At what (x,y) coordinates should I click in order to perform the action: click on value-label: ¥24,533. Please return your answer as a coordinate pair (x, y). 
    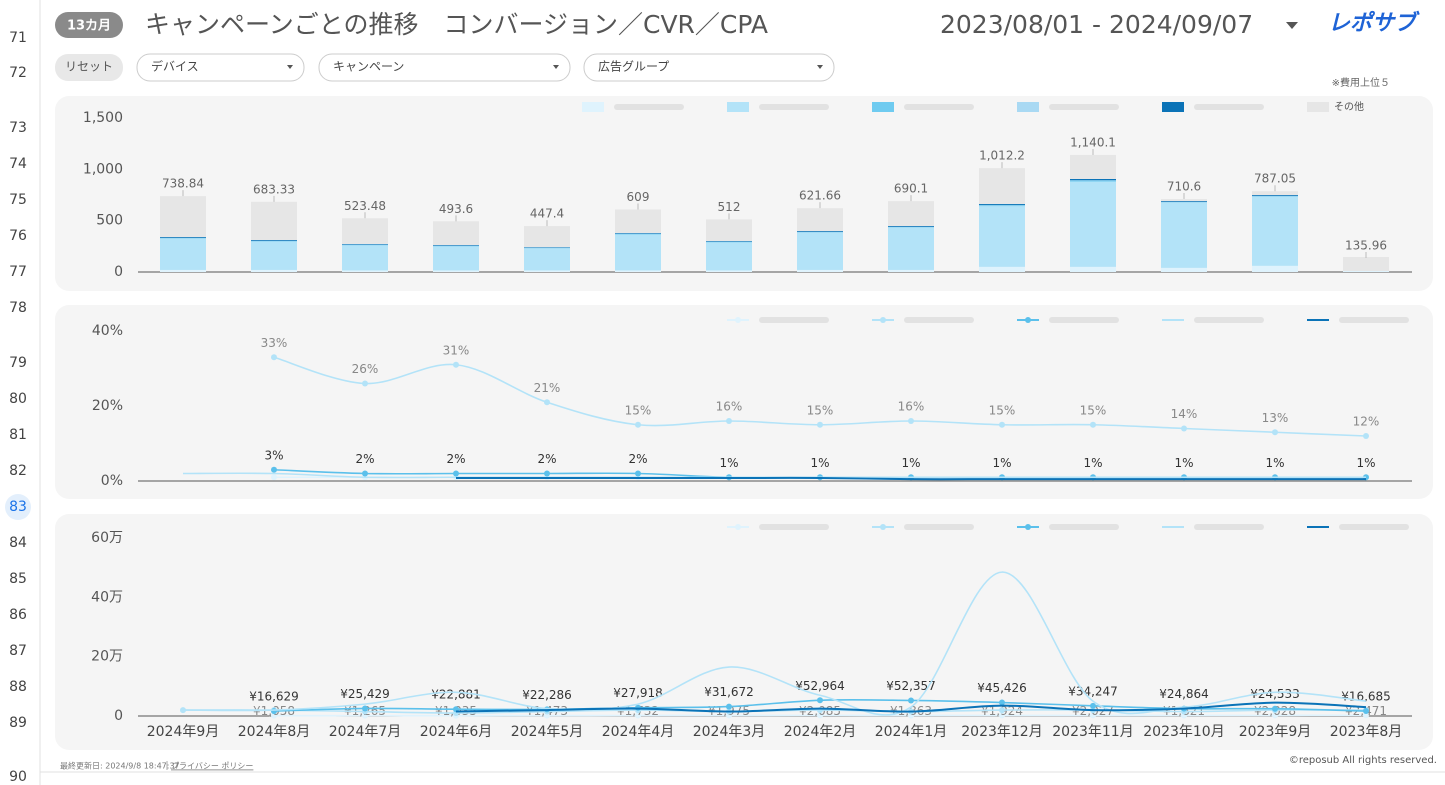
    Looking at the image, I should click on (1275, 694).